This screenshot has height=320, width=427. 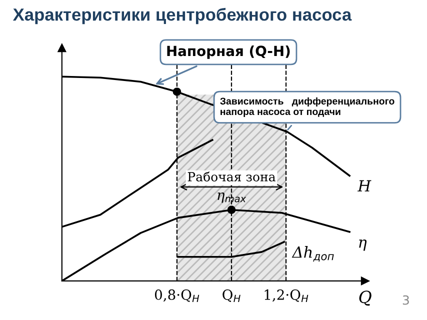 What do you see at coordinates (232, 197) in the screenshot?
I see `annotation: η$_{max}$` at bounding box center [232, 197].